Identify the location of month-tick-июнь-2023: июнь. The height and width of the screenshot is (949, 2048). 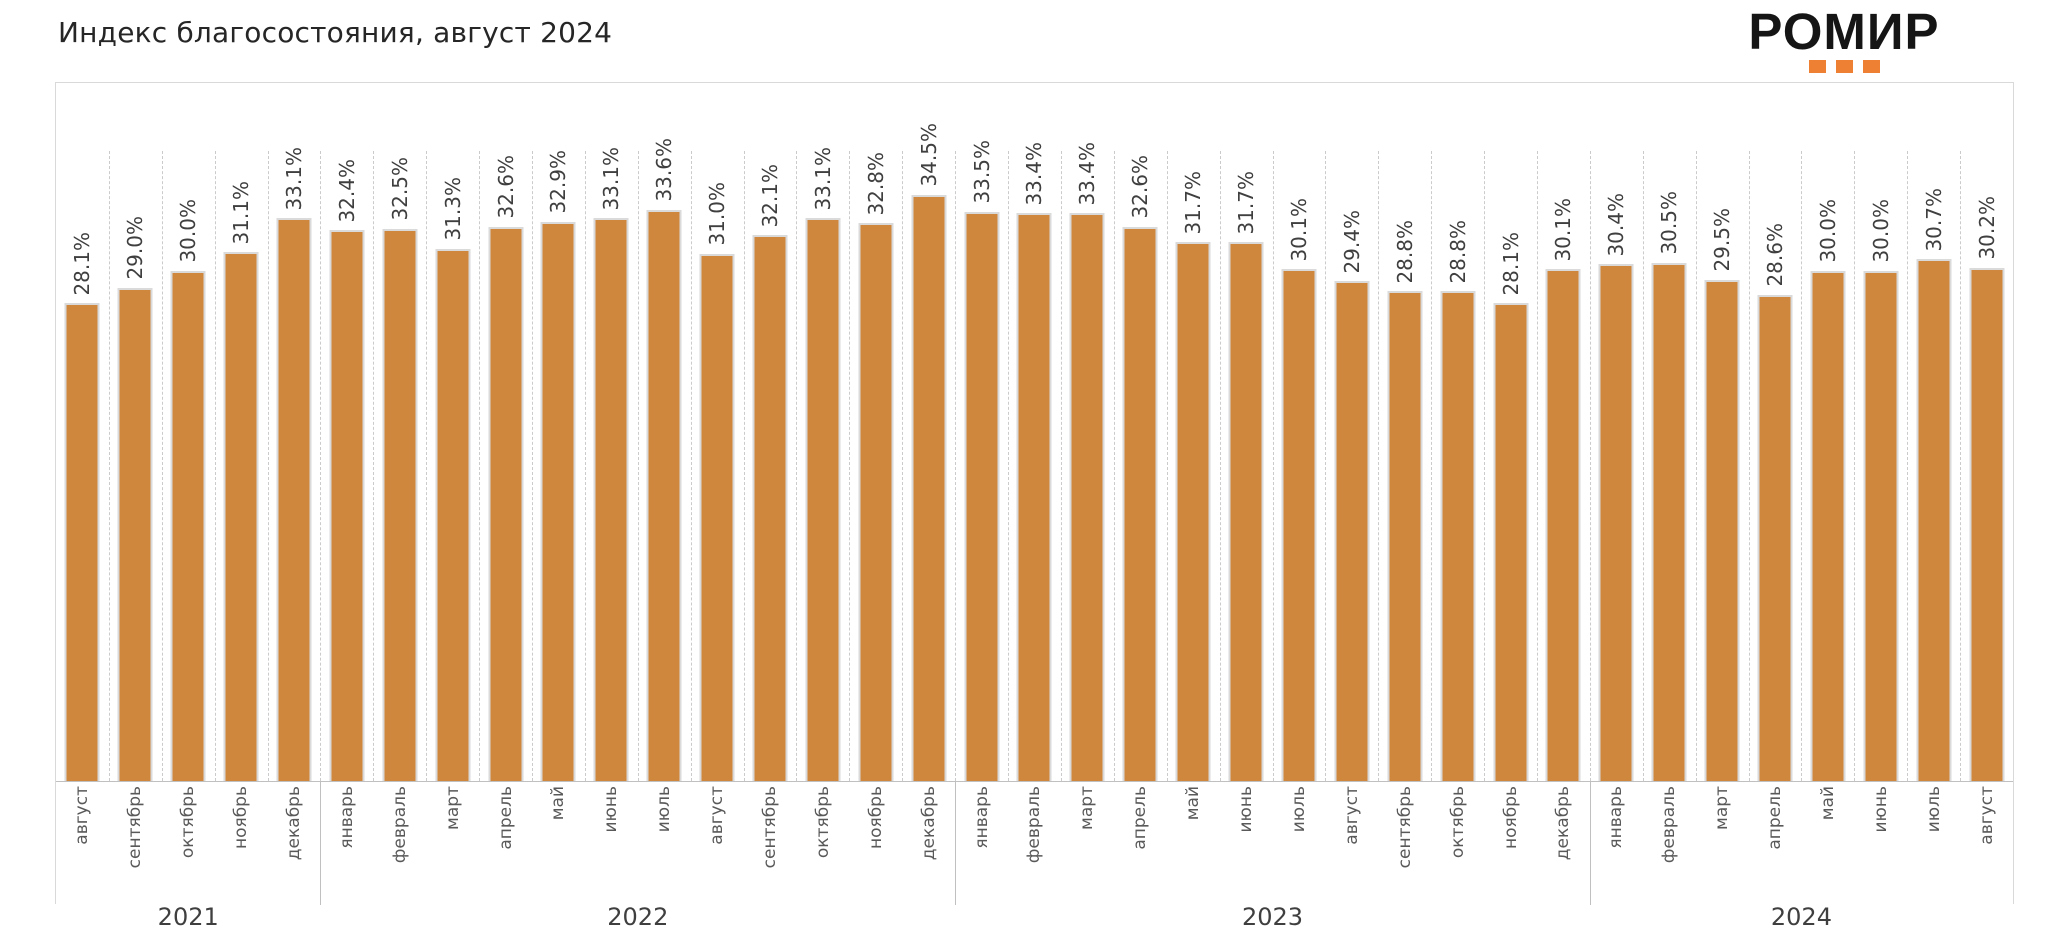
(1246, 848).